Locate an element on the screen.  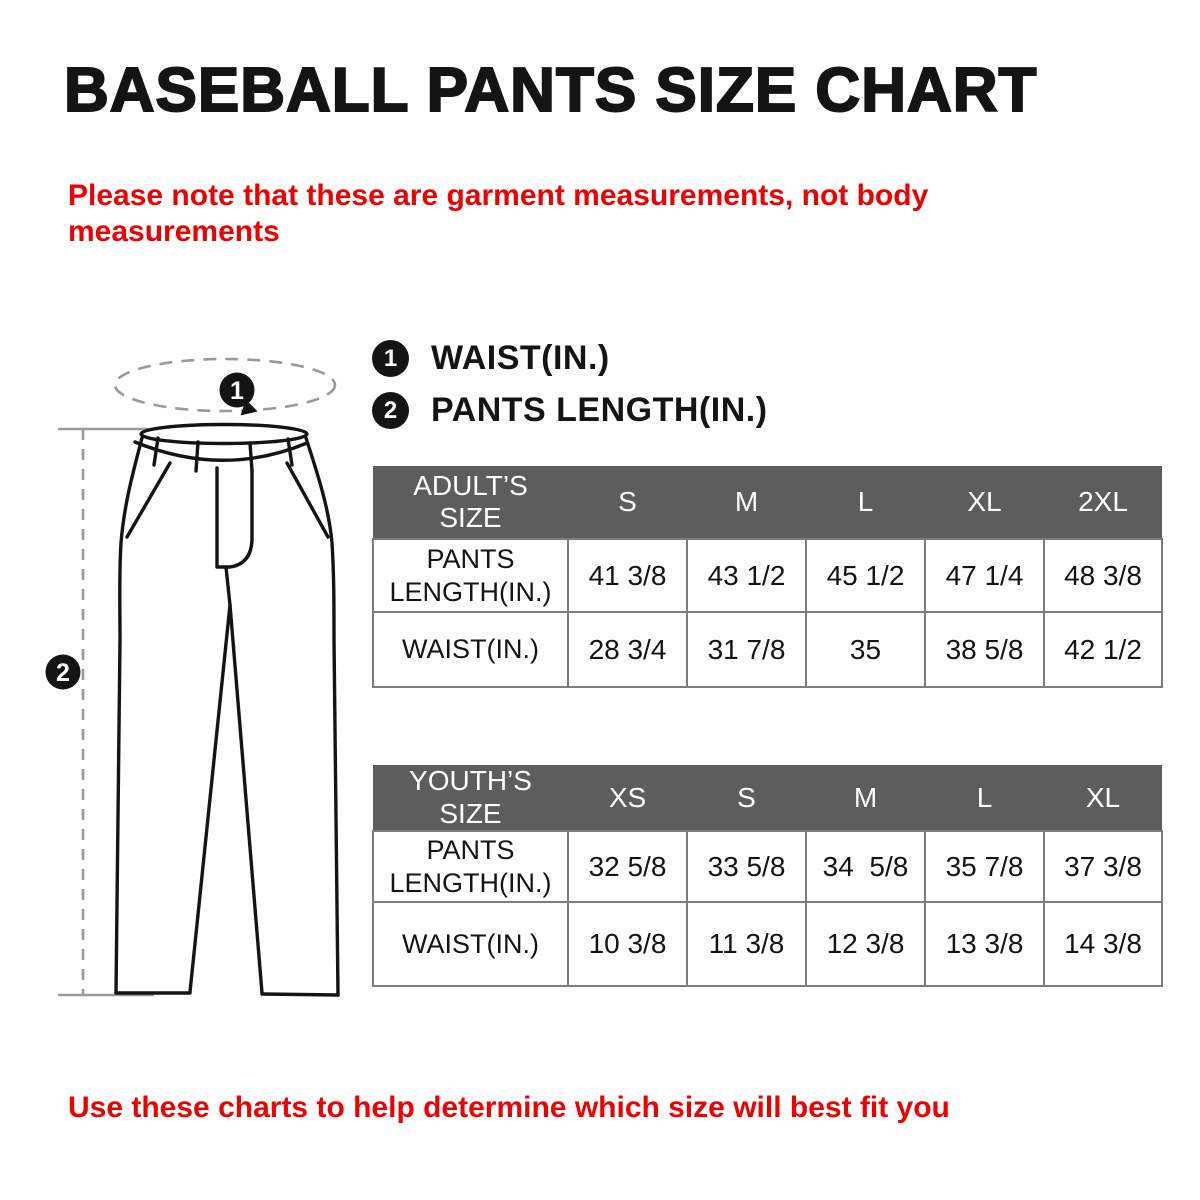
legend-label-pants-length: PANTS LENGTH(IN.) is located at coordinates (599, 410).